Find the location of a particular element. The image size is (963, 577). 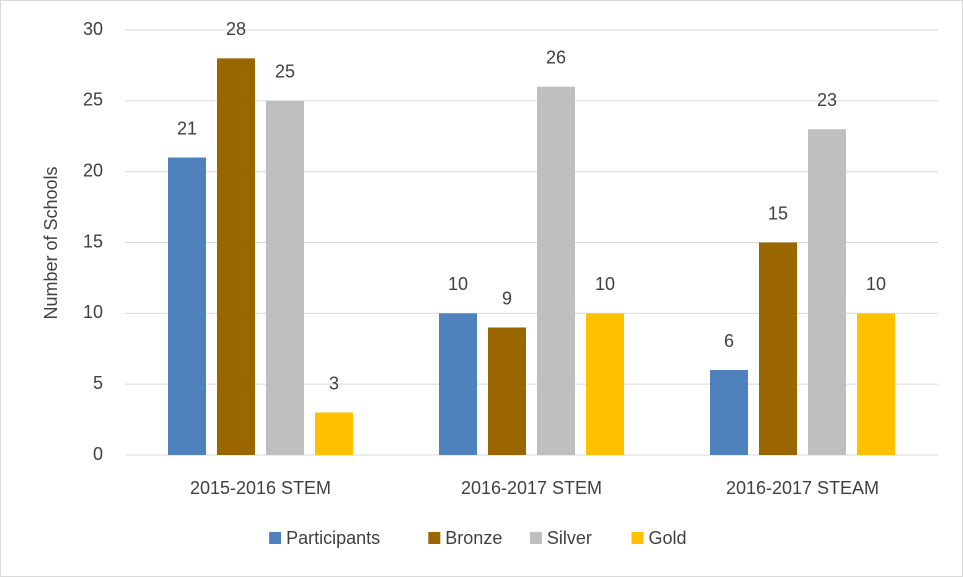

legend-label: Participants is located at coordinates (333, 538).